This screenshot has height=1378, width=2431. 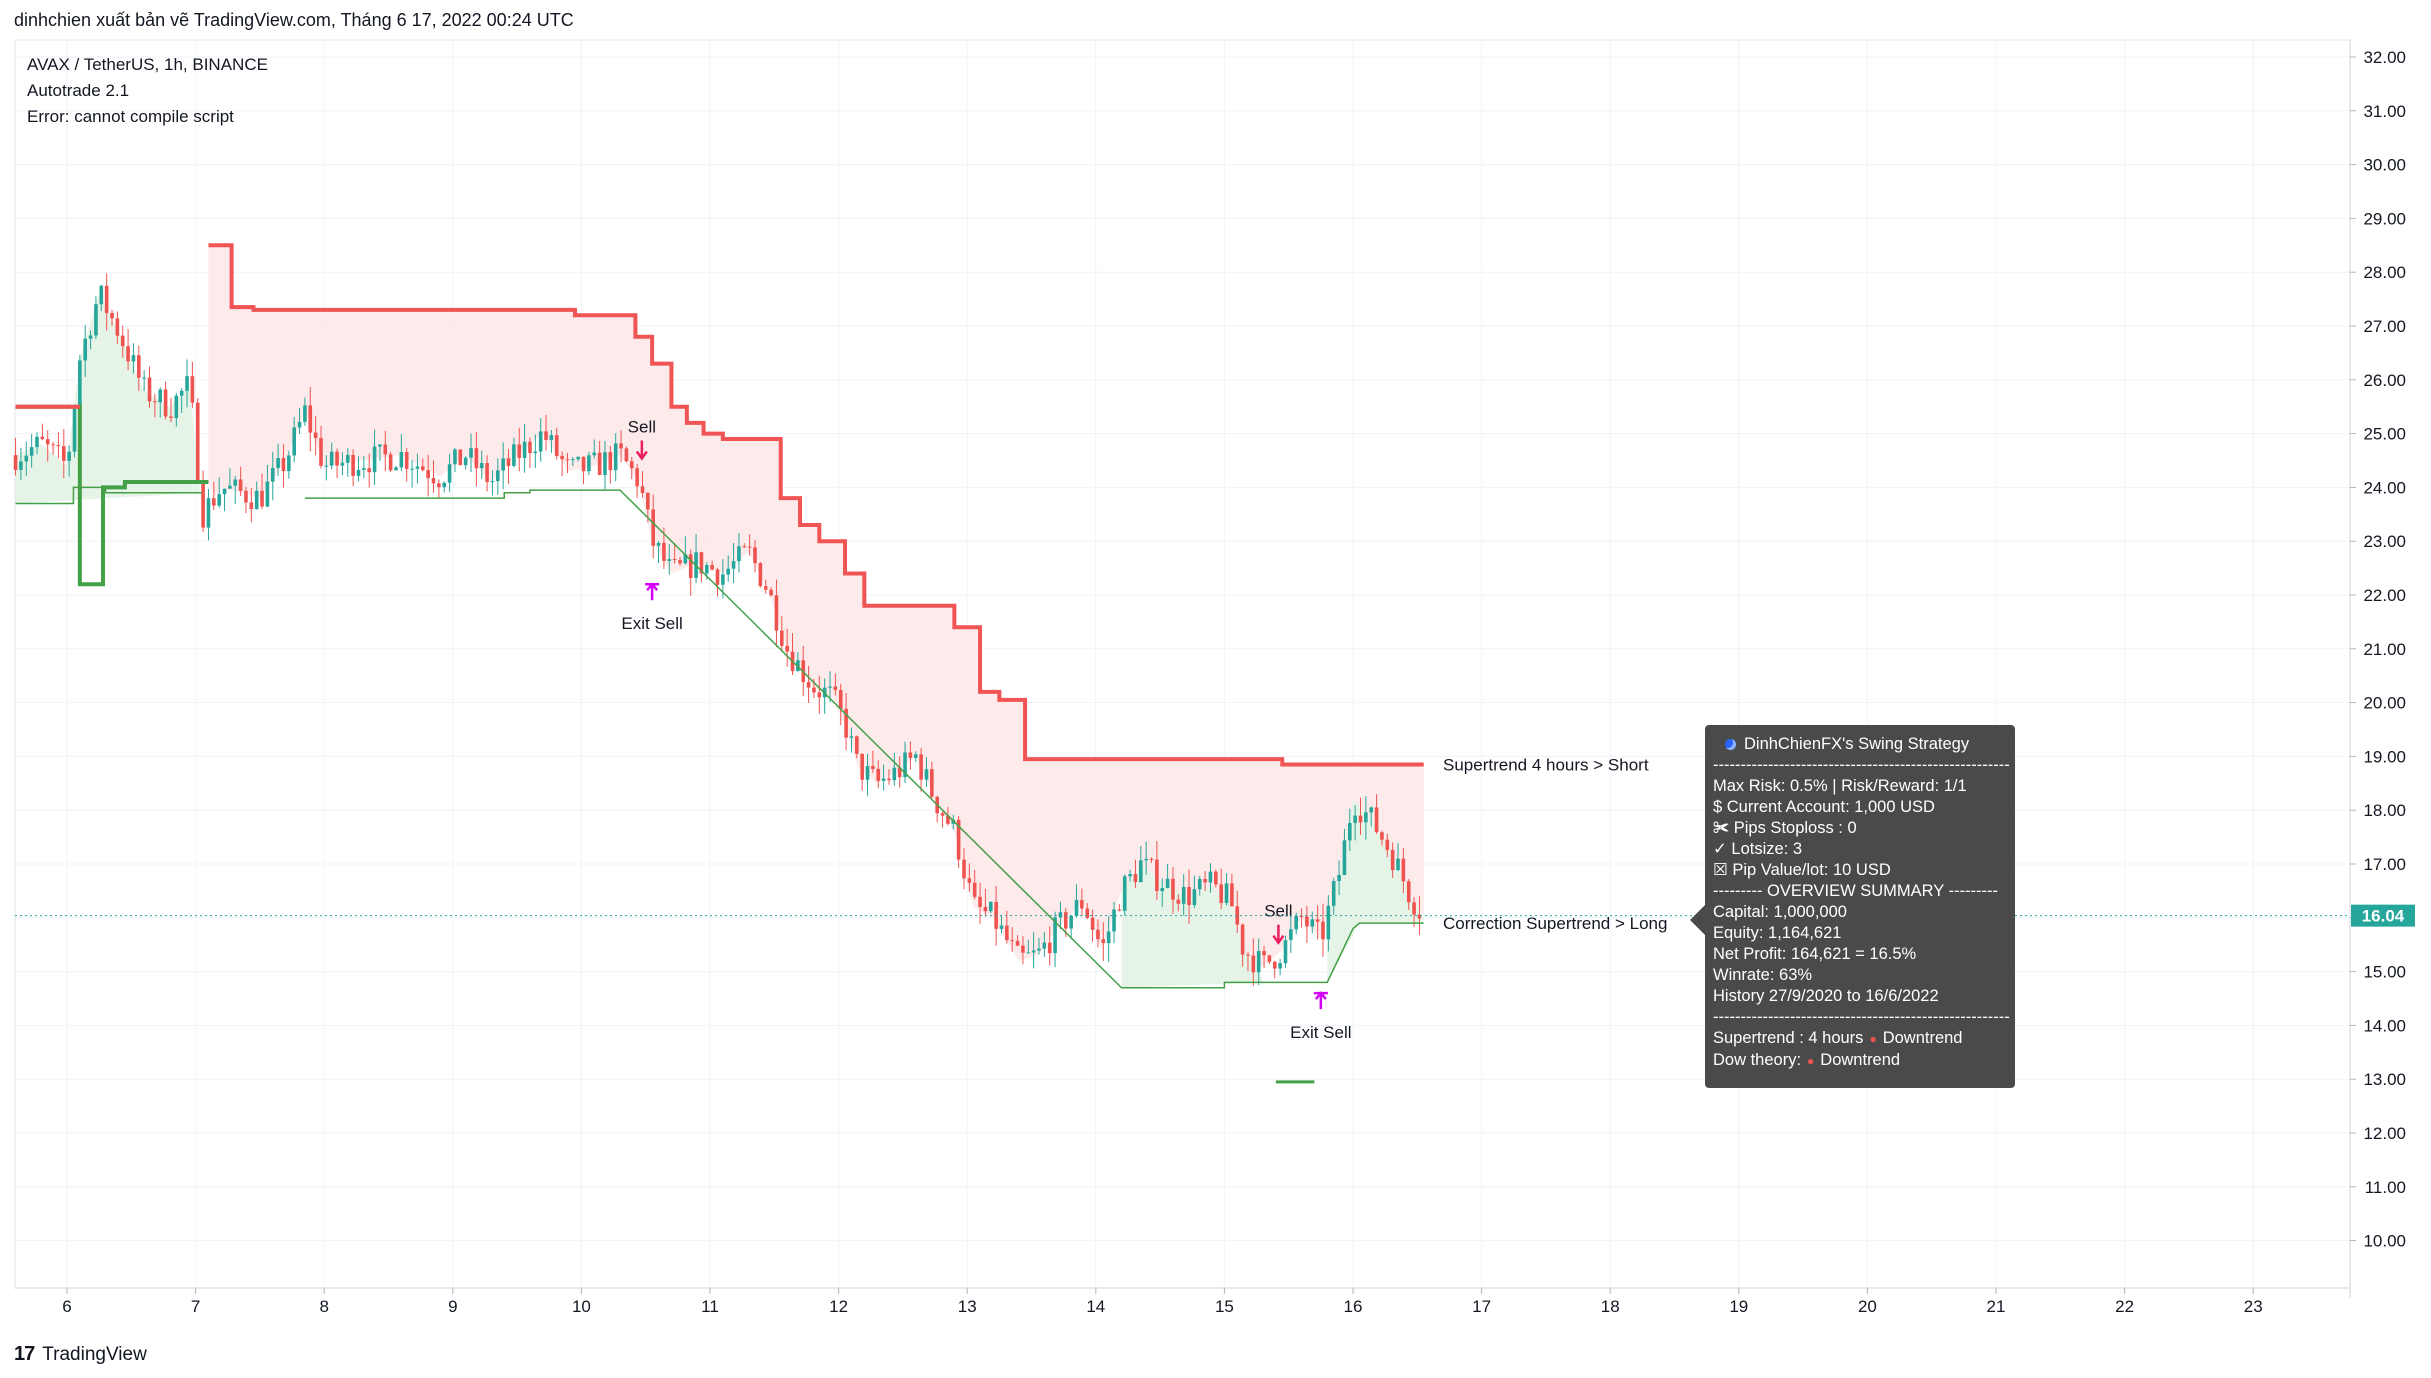 I want to click on x-tick-label: 22, so click(x=2124, y=1306).